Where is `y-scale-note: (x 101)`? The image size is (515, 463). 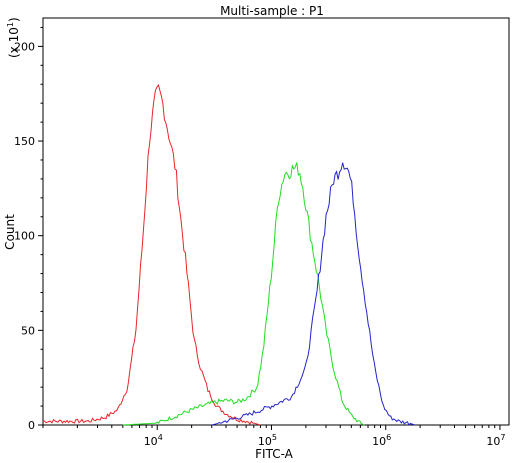
y-scale-note: (x 101) is located at coordinates (13, 37).